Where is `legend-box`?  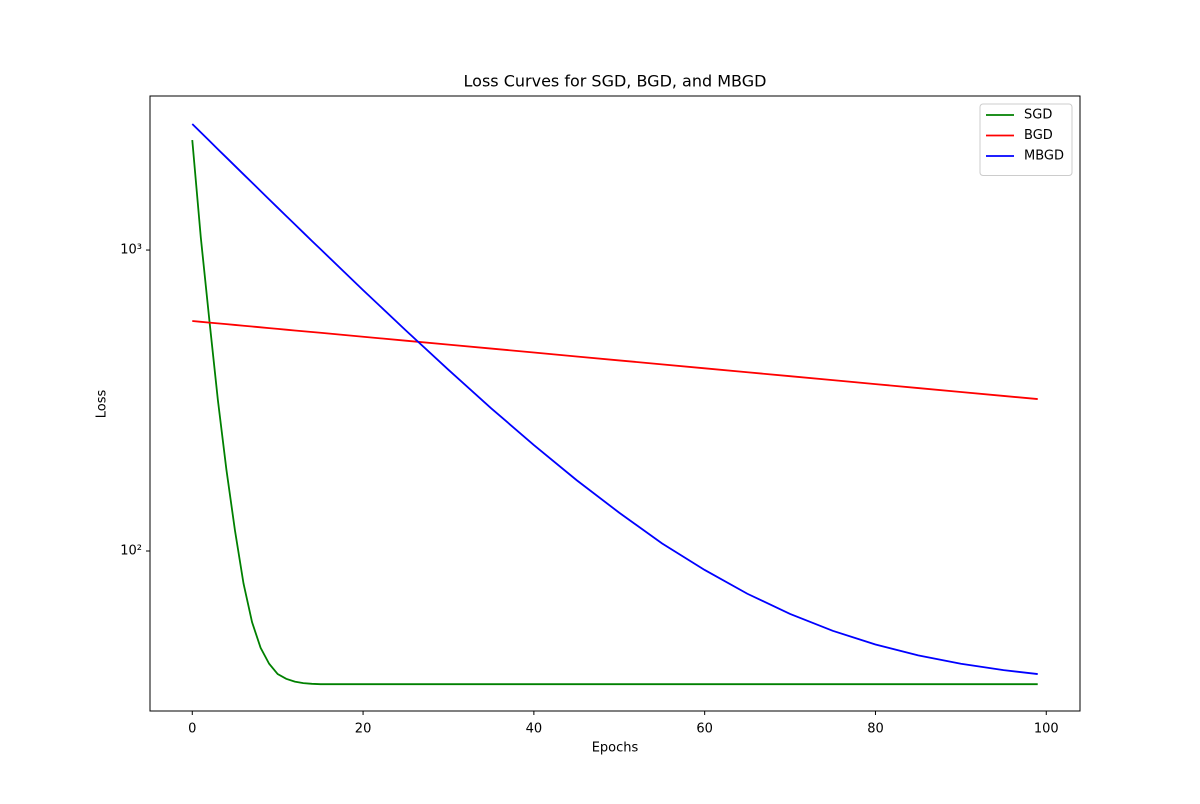
legend-box is located at coordinates (1026, 139).